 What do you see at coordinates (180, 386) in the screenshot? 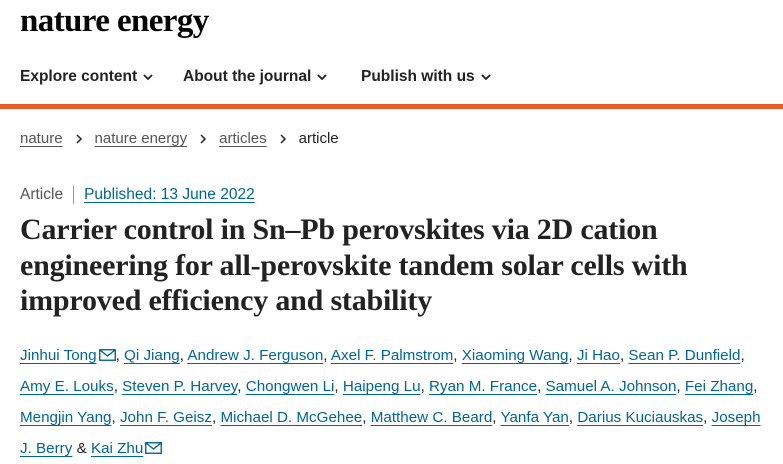
I see `author-link: Steven P. Harvey` at bounding box center [180, 386].